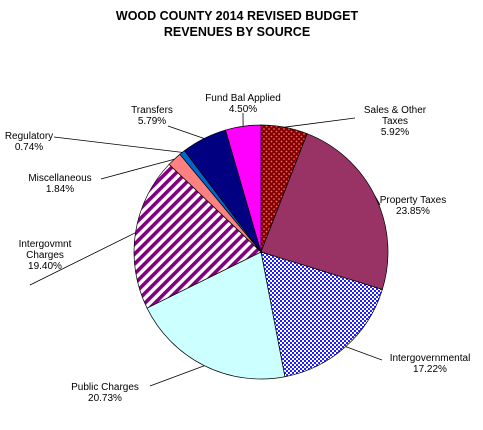  Describe the element at coordinates (29, 142) in the screenshot. I see `slice-label: Regulatory 0.74%` at that location.